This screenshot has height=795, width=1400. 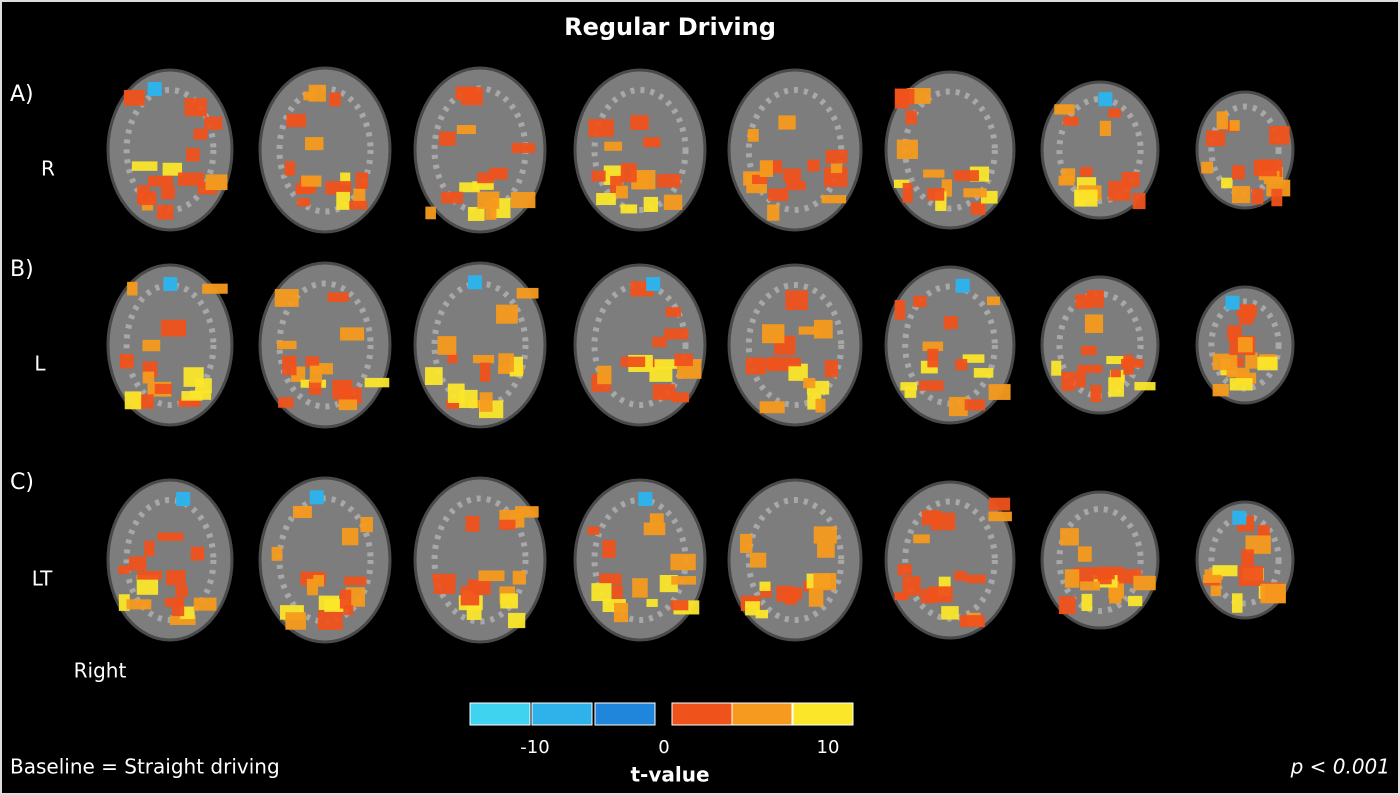 I want to click on condition-label: L, so click(x=40, y=364).